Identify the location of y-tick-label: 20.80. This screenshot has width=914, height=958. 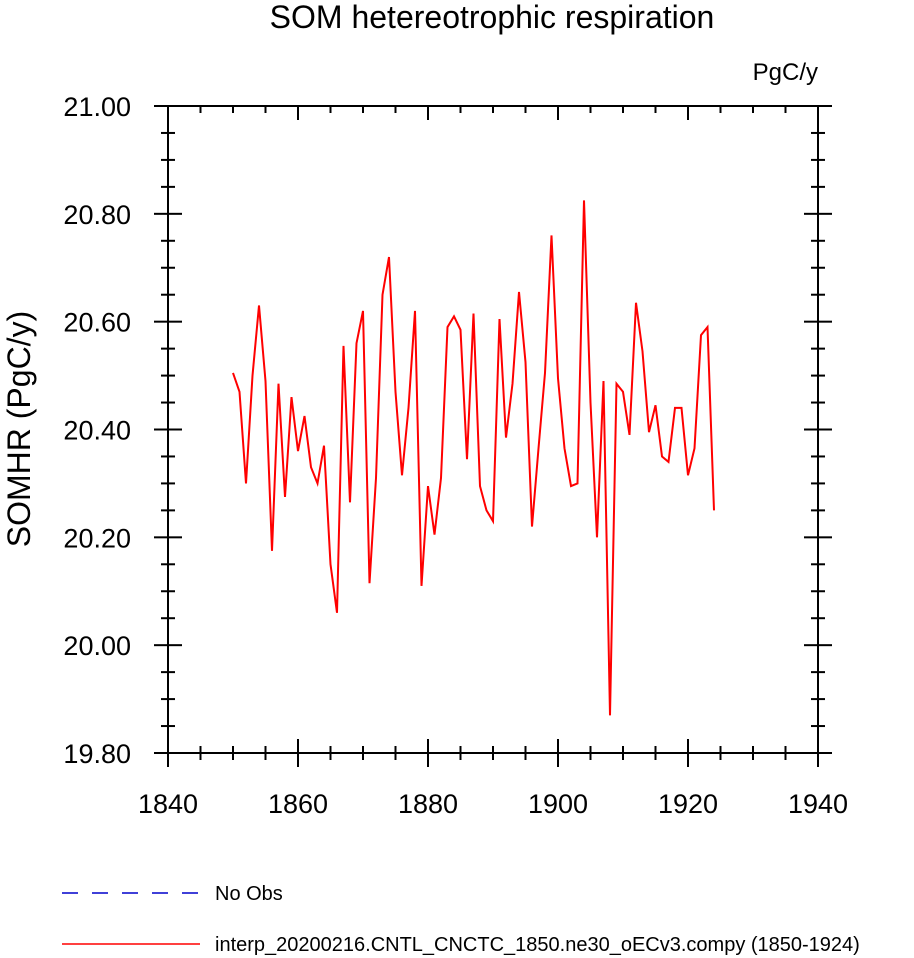
(97, 215).